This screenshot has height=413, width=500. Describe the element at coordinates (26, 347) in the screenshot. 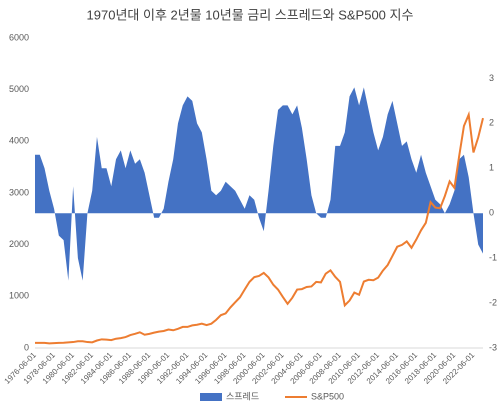

I see `y-tick-label: 0` at that location.